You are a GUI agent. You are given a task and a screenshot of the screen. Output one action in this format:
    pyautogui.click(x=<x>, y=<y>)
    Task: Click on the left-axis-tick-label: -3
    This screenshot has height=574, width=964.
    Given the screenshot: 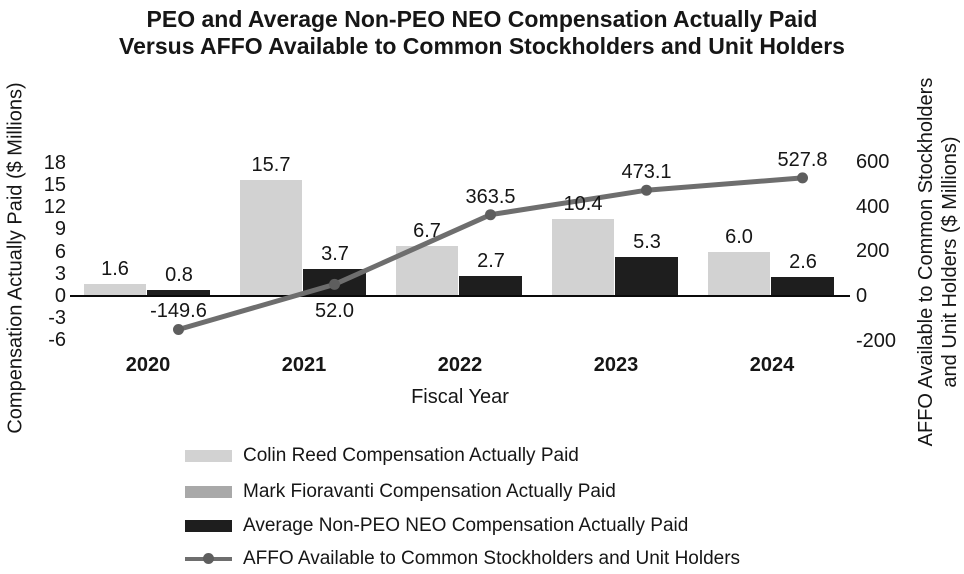 What is the action you would take?
    pyautogui.click(x=57, y=318)
    